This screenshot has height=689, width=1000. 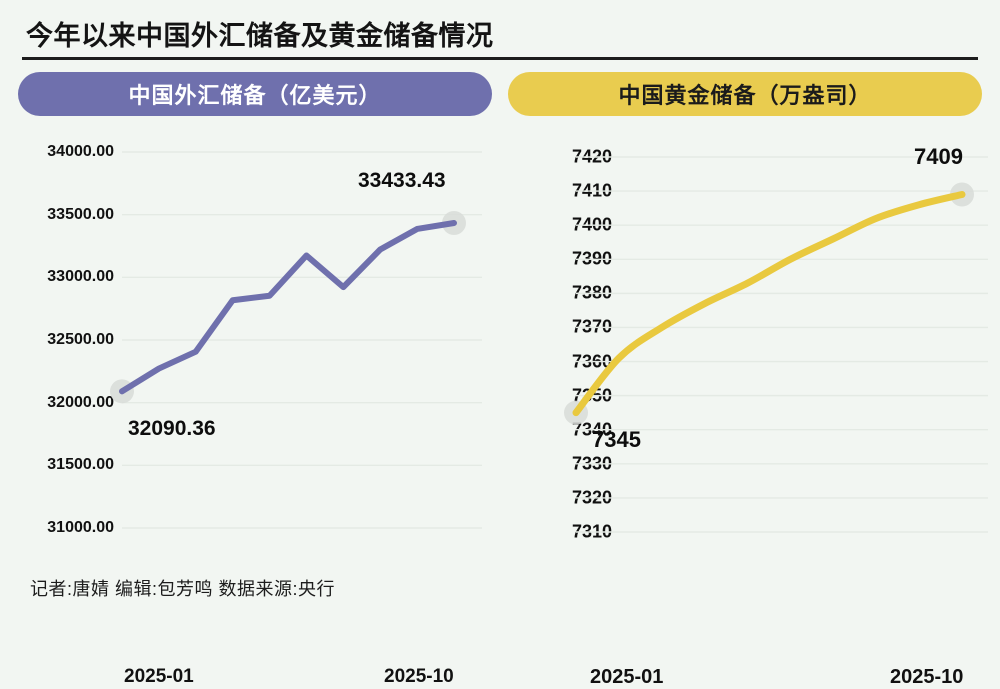 I want to click on fx-panel-badge-label: 中国外汇储备（亿美元）, so click(x=255, y=95).